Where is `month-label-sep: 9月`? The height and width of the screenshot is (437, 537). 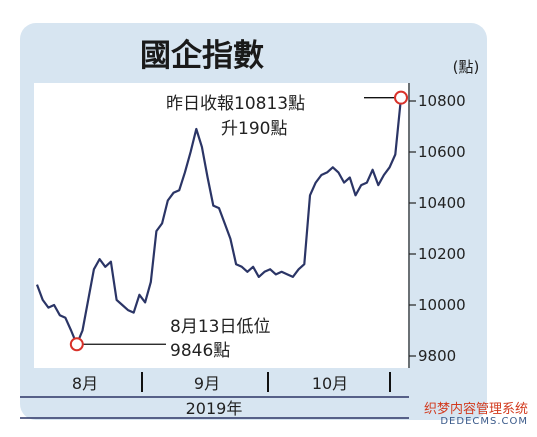 month-label-sep: 9月 is located at coordinates (207, 383).